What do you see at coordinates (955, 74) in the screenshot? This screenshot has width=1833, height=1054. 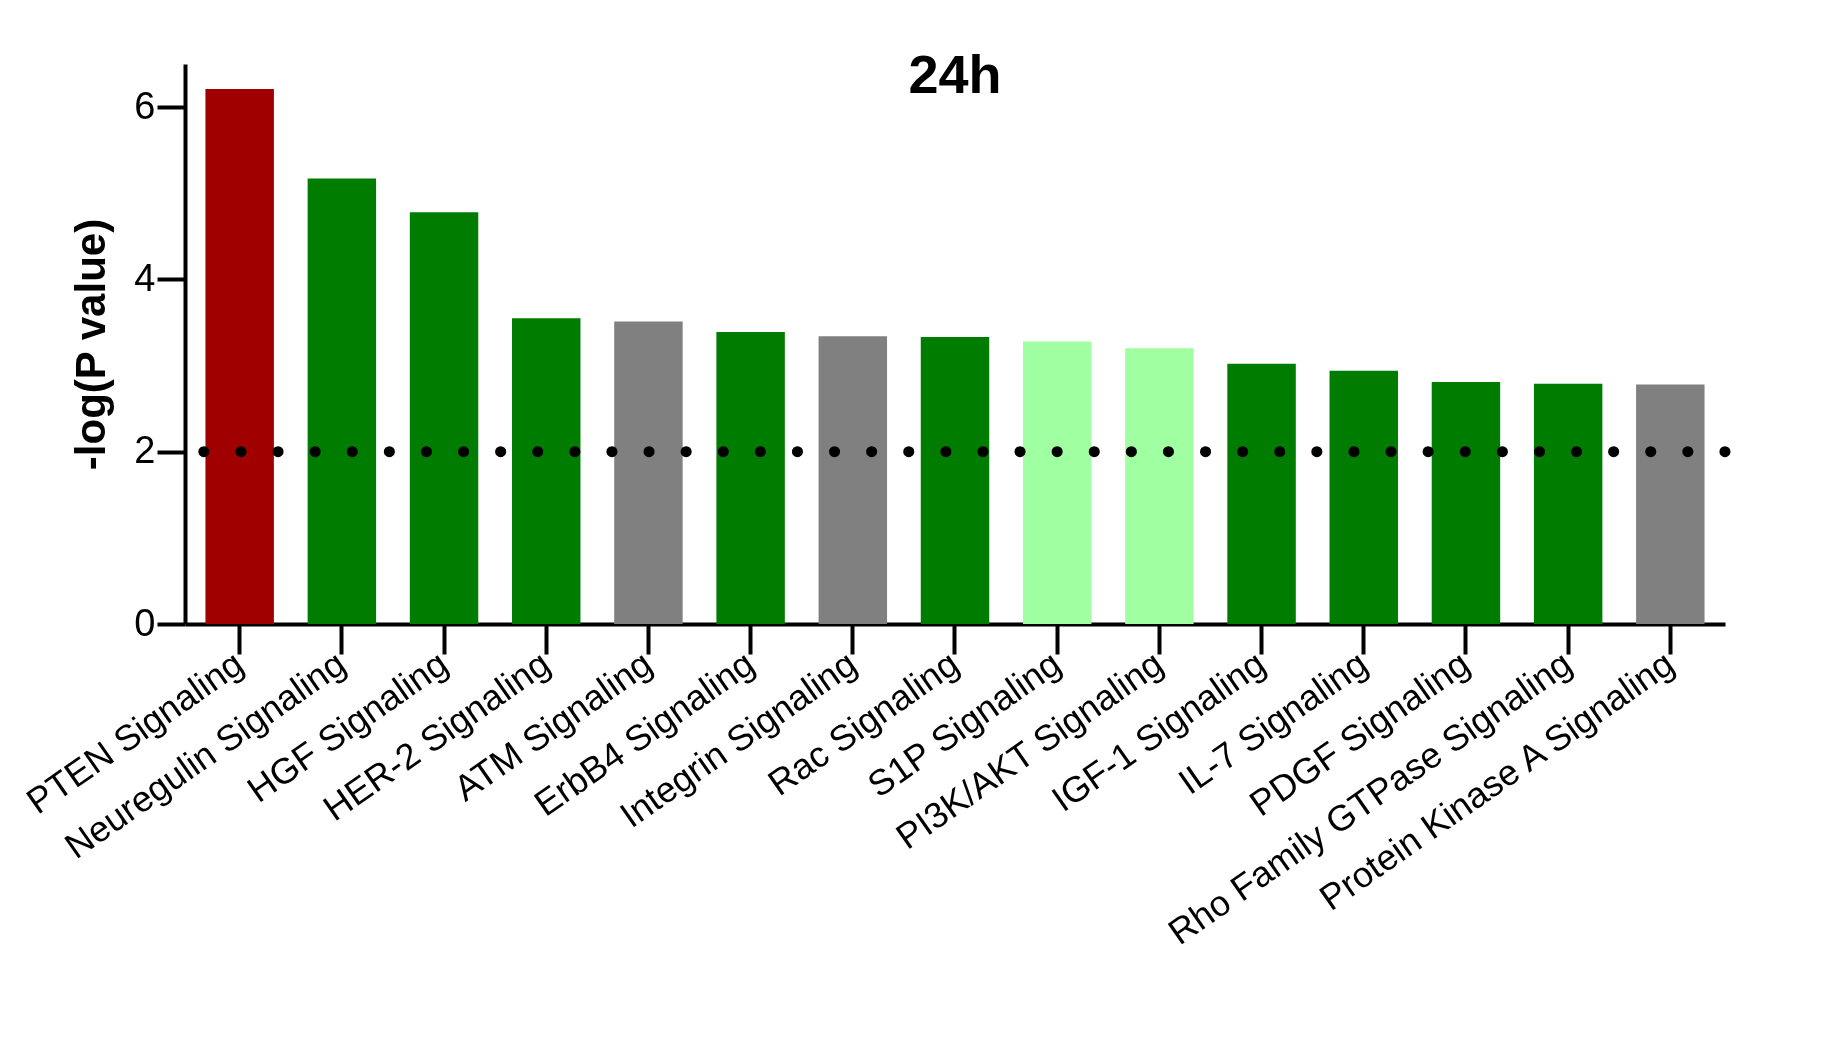 I see `chart-title: 24h` at bounding box center [955, 74].